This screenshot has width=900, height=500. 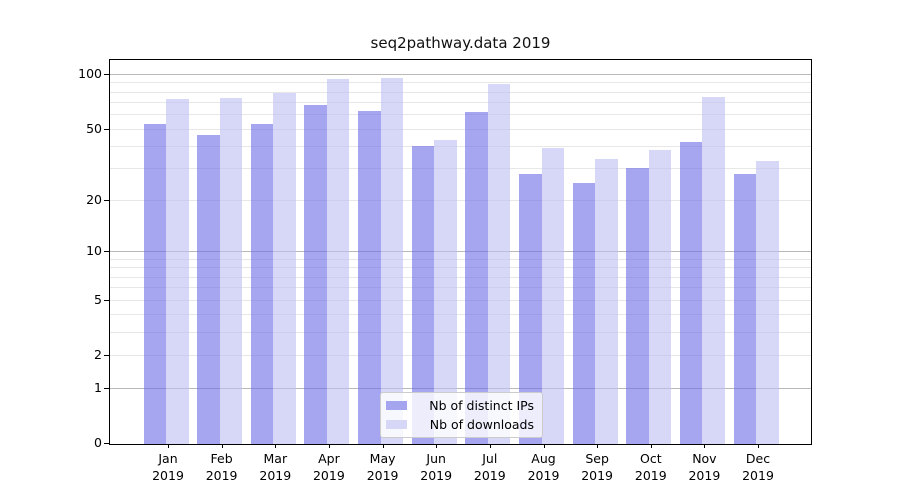 I want to click on legend-label-downloads: Nb of downloads, so click(x=481, y=425).